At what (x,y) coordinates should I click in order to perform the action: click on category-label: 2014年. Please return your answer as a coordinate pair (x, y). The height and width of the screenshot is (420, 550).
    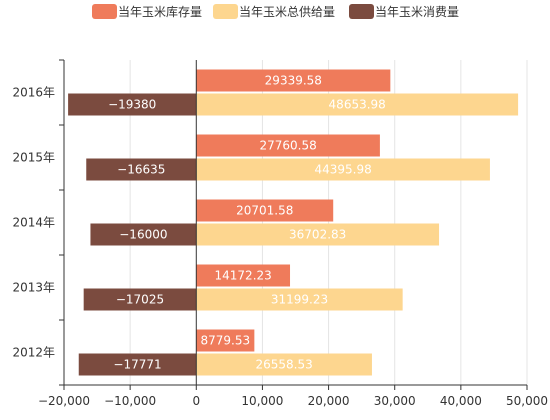
    Looking at the image, I should click on (33, 223).